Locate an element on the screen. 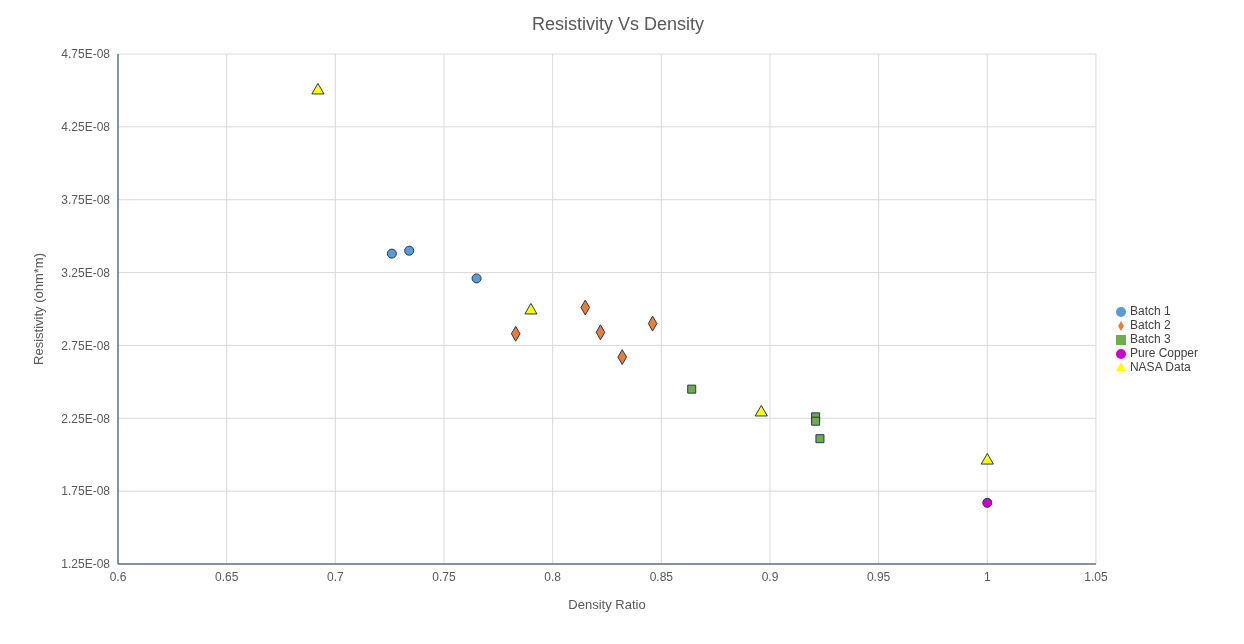 The height and width of the screenshot is (644, 1244). chart-title: Resistivity Vs Density is located at coordinates (617, 24).